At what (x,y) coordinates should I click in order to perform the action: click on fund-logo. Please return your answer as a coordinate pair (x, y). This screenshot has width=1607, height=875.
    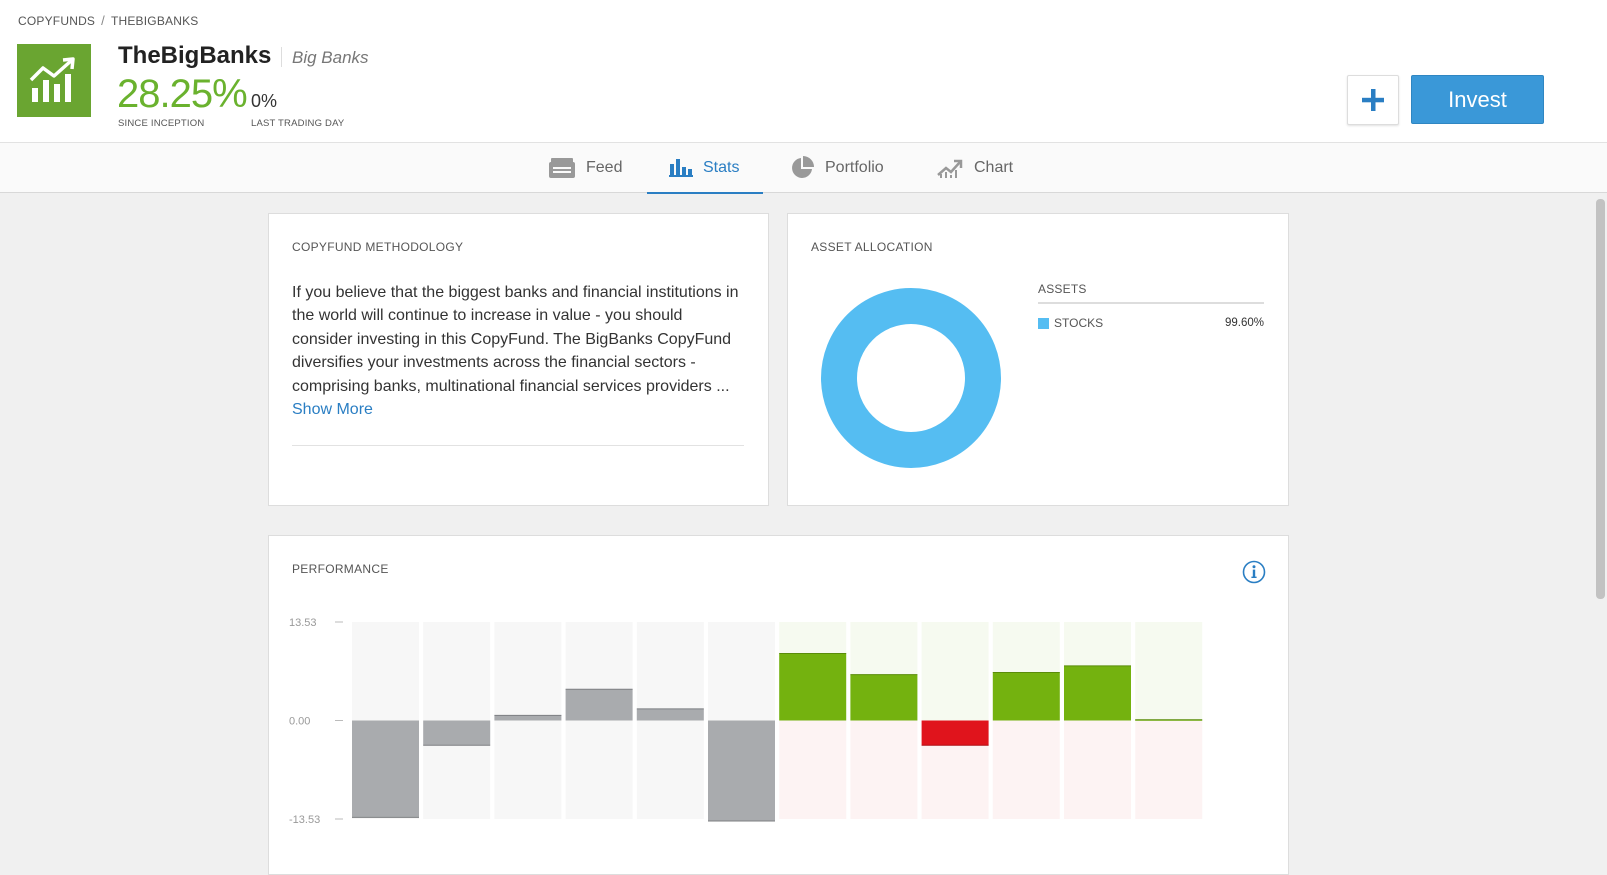
    Looking at the image, I should click on (54, 80).